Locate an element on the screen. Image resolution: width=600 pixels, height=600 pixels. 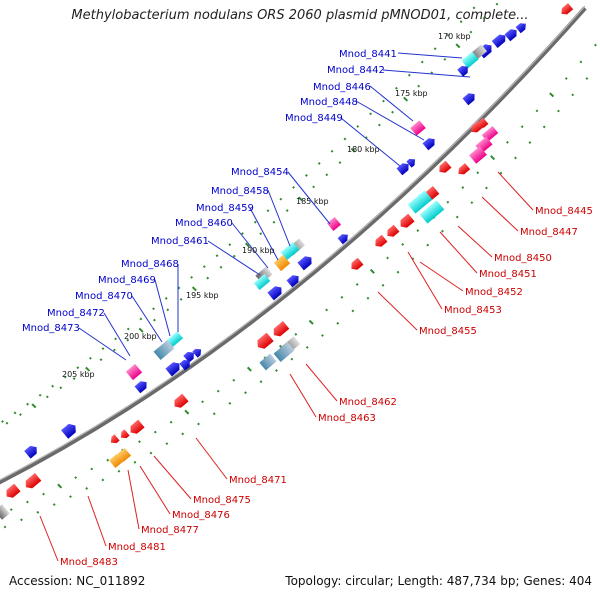
gene-label-mnod-8445: Mnod_8445 is located at coordinates (564, 211).